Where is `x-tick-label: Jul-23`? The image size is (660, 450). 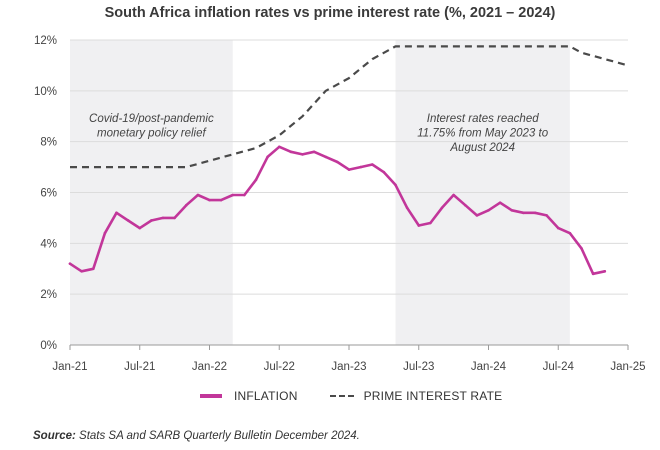 x-tick-label: Jul-23 is located at coordinates (418, 367).